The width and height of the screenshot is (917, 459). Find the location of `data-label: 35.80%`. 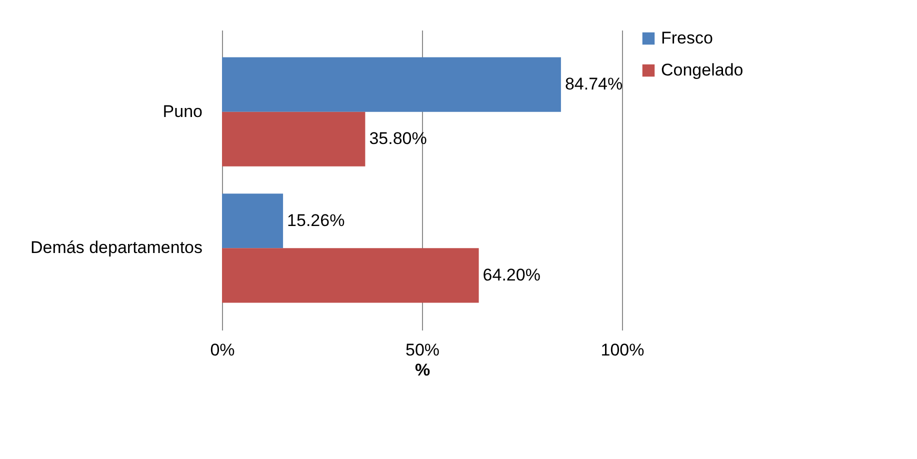

data-label: 35.80% is located at coordinates (398, 138).